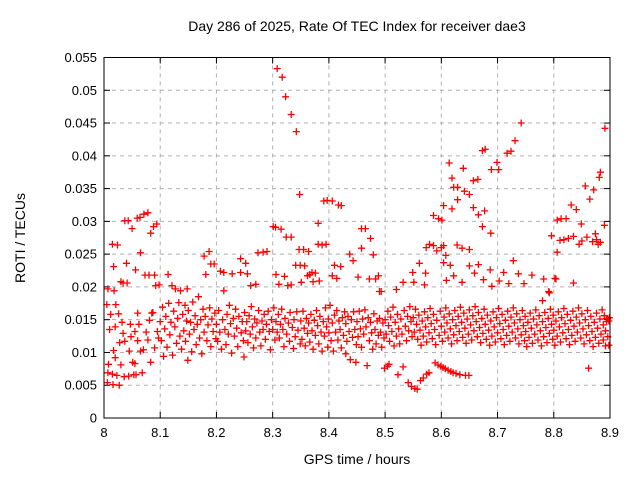 This screenshot has width=640, height=485. Describe the element at coordinates (80, 254) in the screenshot. I see `y-tick-label: 0.025` at that location.